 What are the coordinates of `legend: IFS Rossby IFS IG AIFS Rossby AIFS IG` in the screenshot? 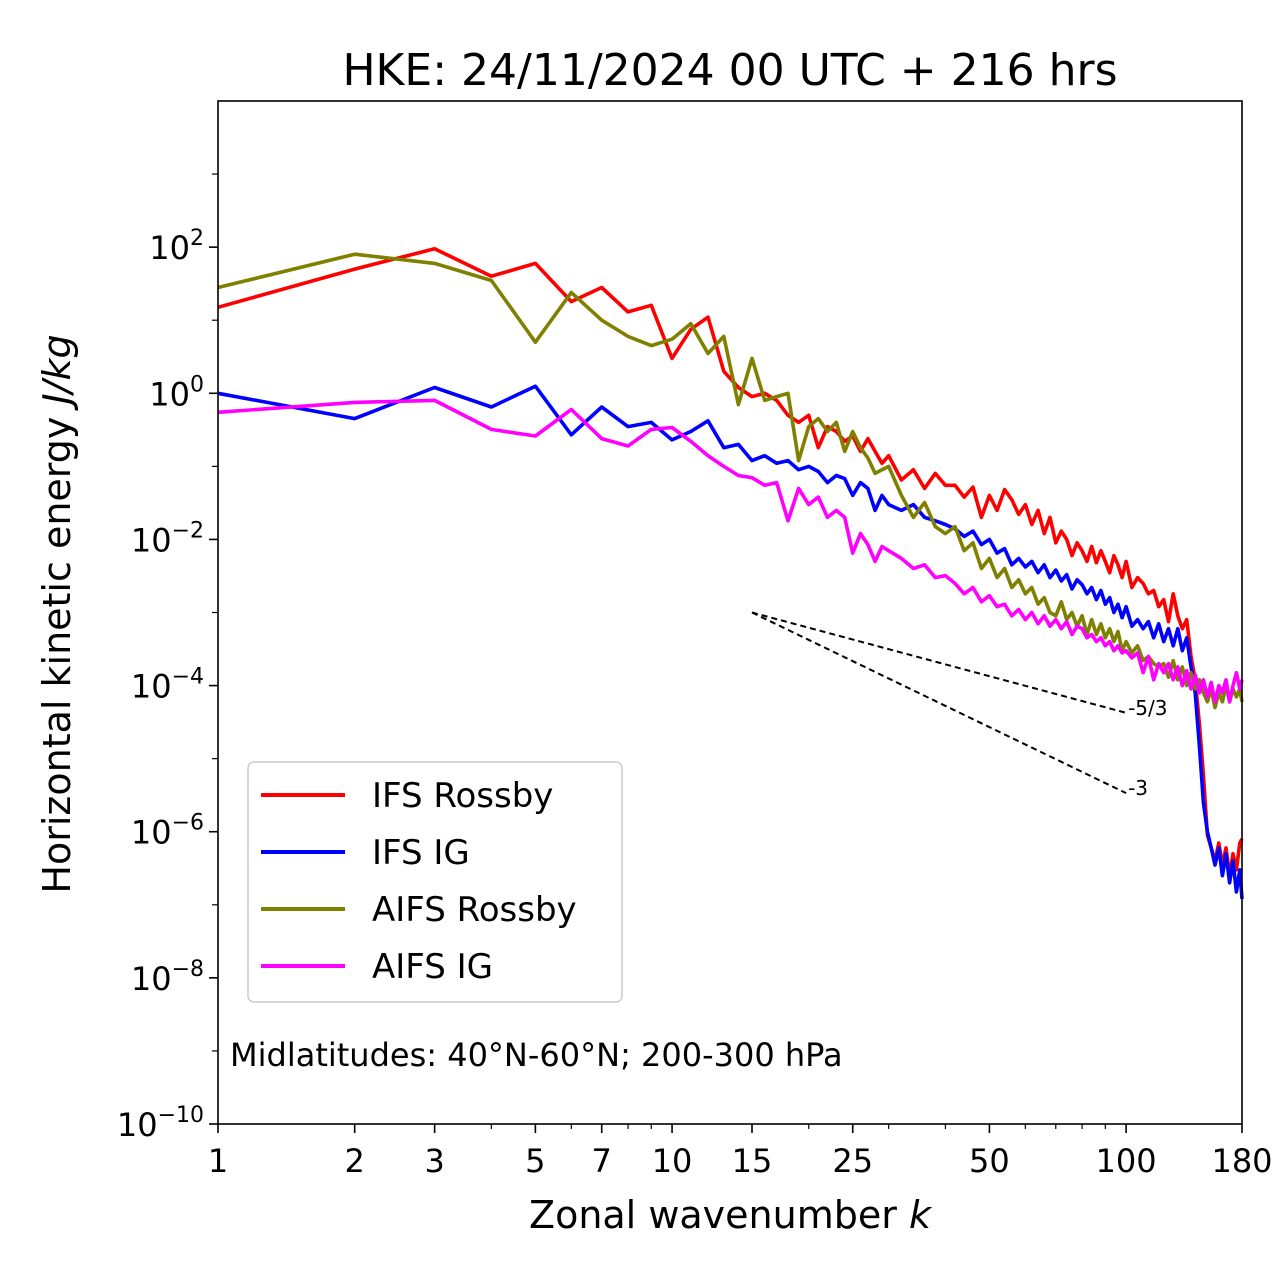 It's located at (435, 882).